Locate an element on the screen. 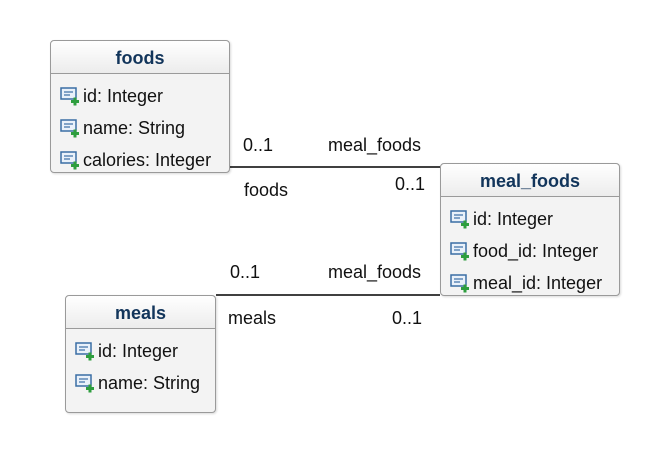 This screenshot has height=463, width=669. attribute-row: meal_id: Integer is located at coordinates (530, 283).